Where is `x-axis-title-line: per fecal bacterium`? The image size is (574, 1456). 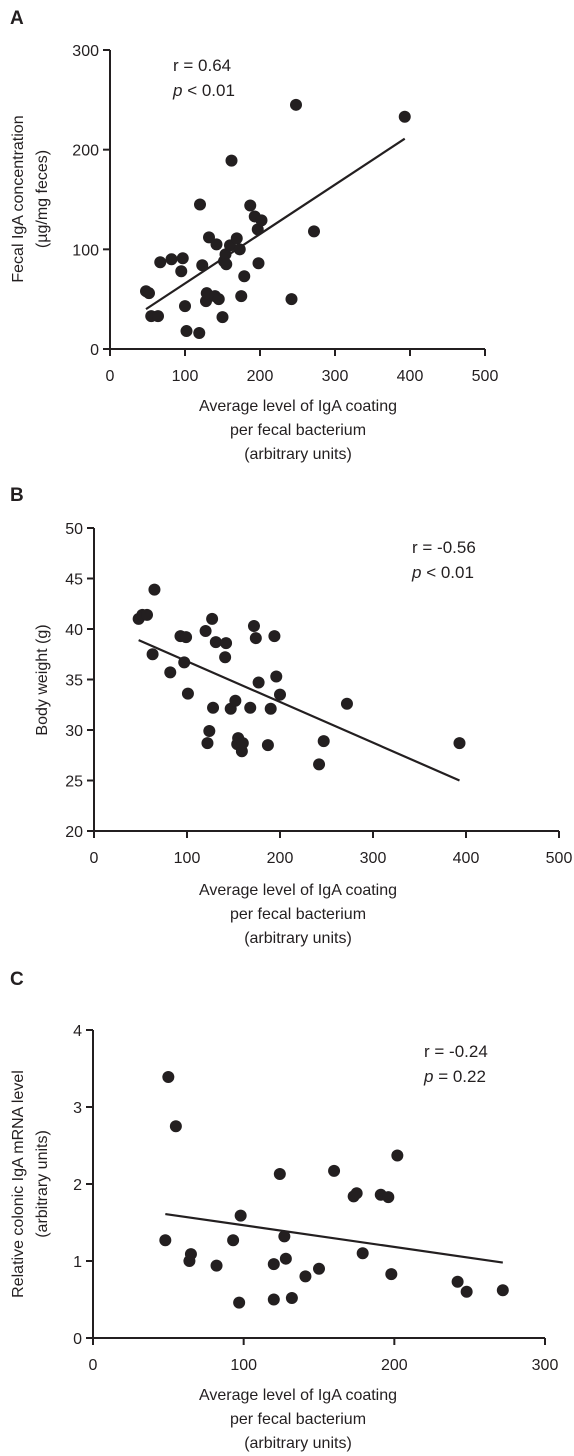 x-axis-title-line: per fecal bacterium is located at coordinates (298, 1419).